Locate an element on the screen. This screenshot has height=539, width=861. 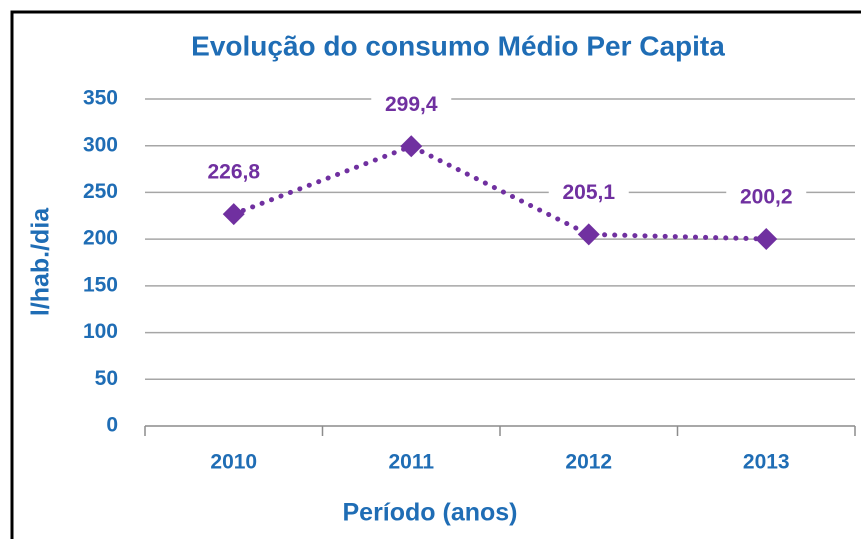
data-label: 299,4 is located at coordinates (411, 104).